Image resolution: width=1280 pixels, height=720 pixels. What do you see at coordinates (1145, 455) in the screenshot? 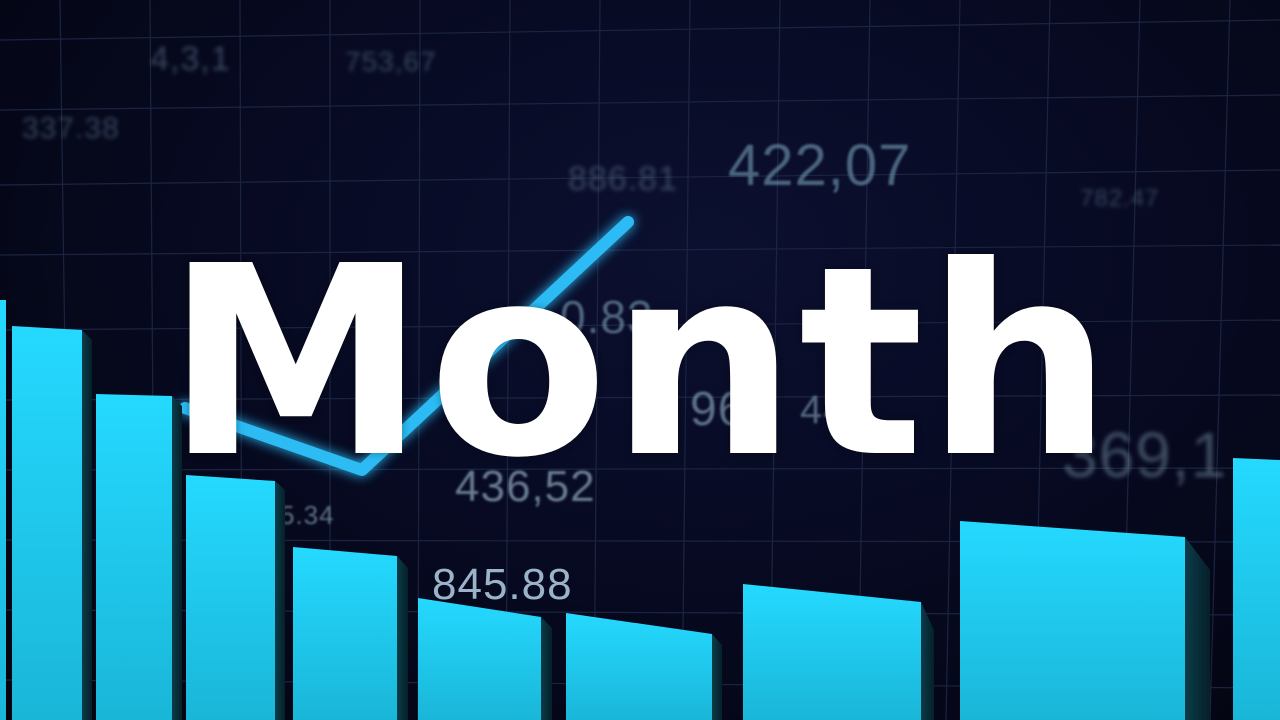
I see `background-number: 369,1` at bounding box center [1145, 455].